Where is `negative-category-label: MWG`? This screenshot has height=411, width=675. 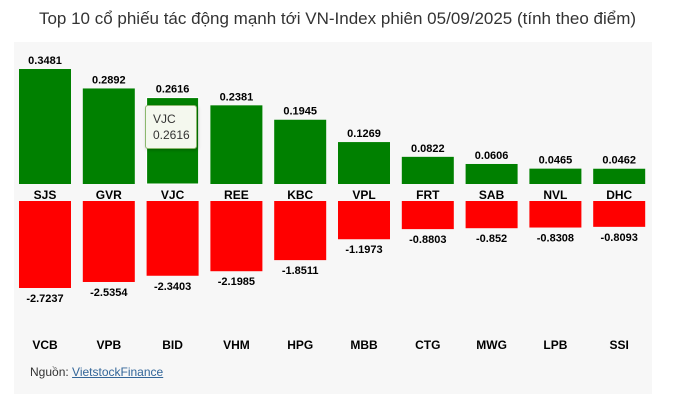
negative-category-label: MWG is located at coordinates (491, 345).